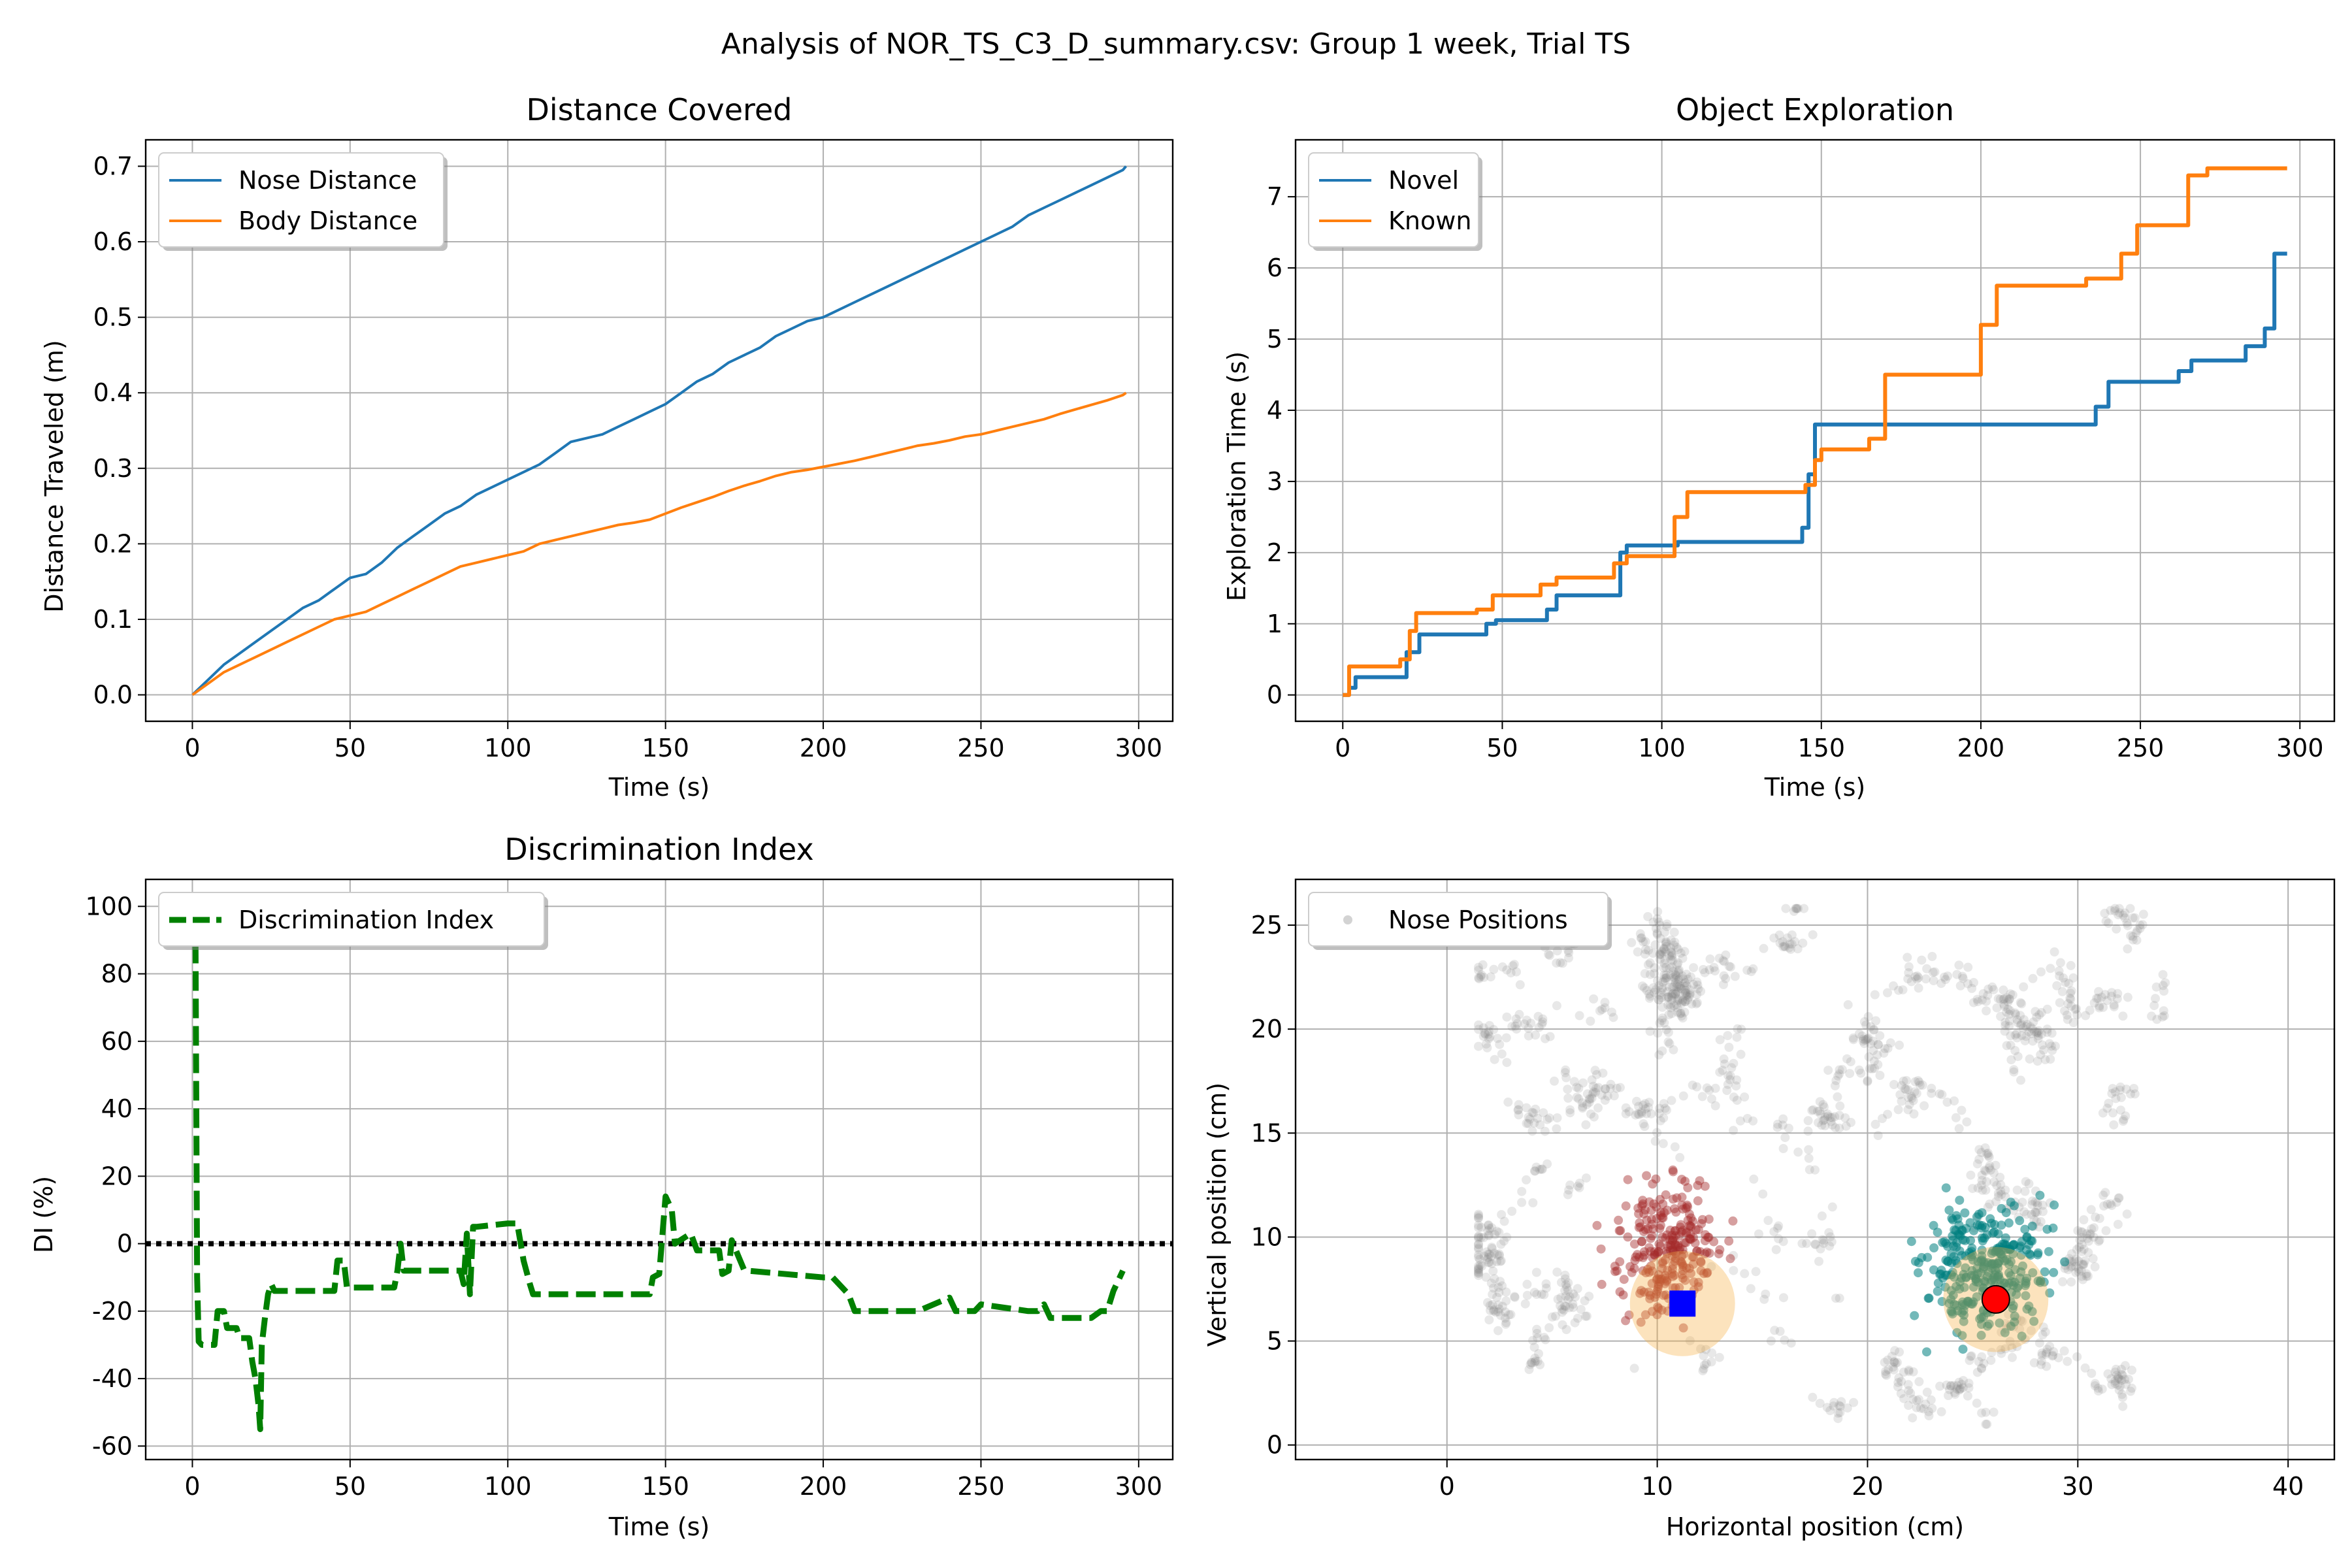  I want to click on exploration-xtick-label: 200, so click(1981, 748).